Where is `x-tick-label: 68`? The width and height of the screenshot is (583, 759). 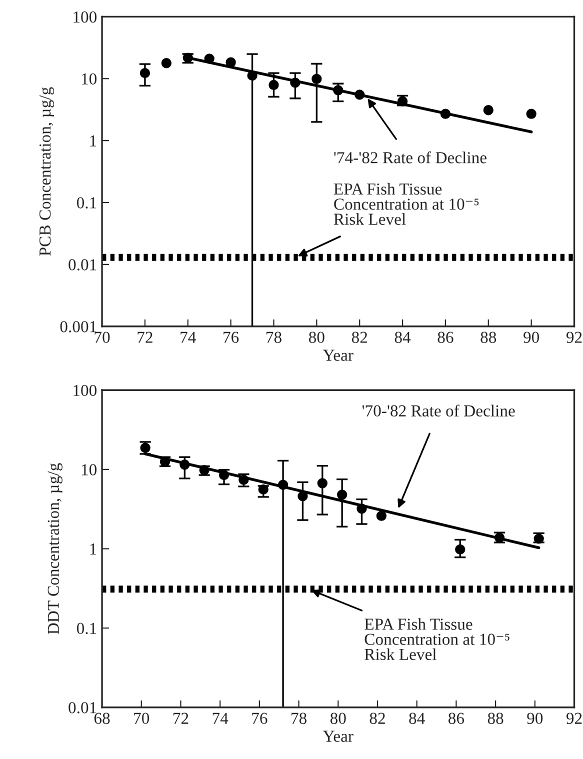
x-tick-label: 68 is located at coordinates (102, 718).